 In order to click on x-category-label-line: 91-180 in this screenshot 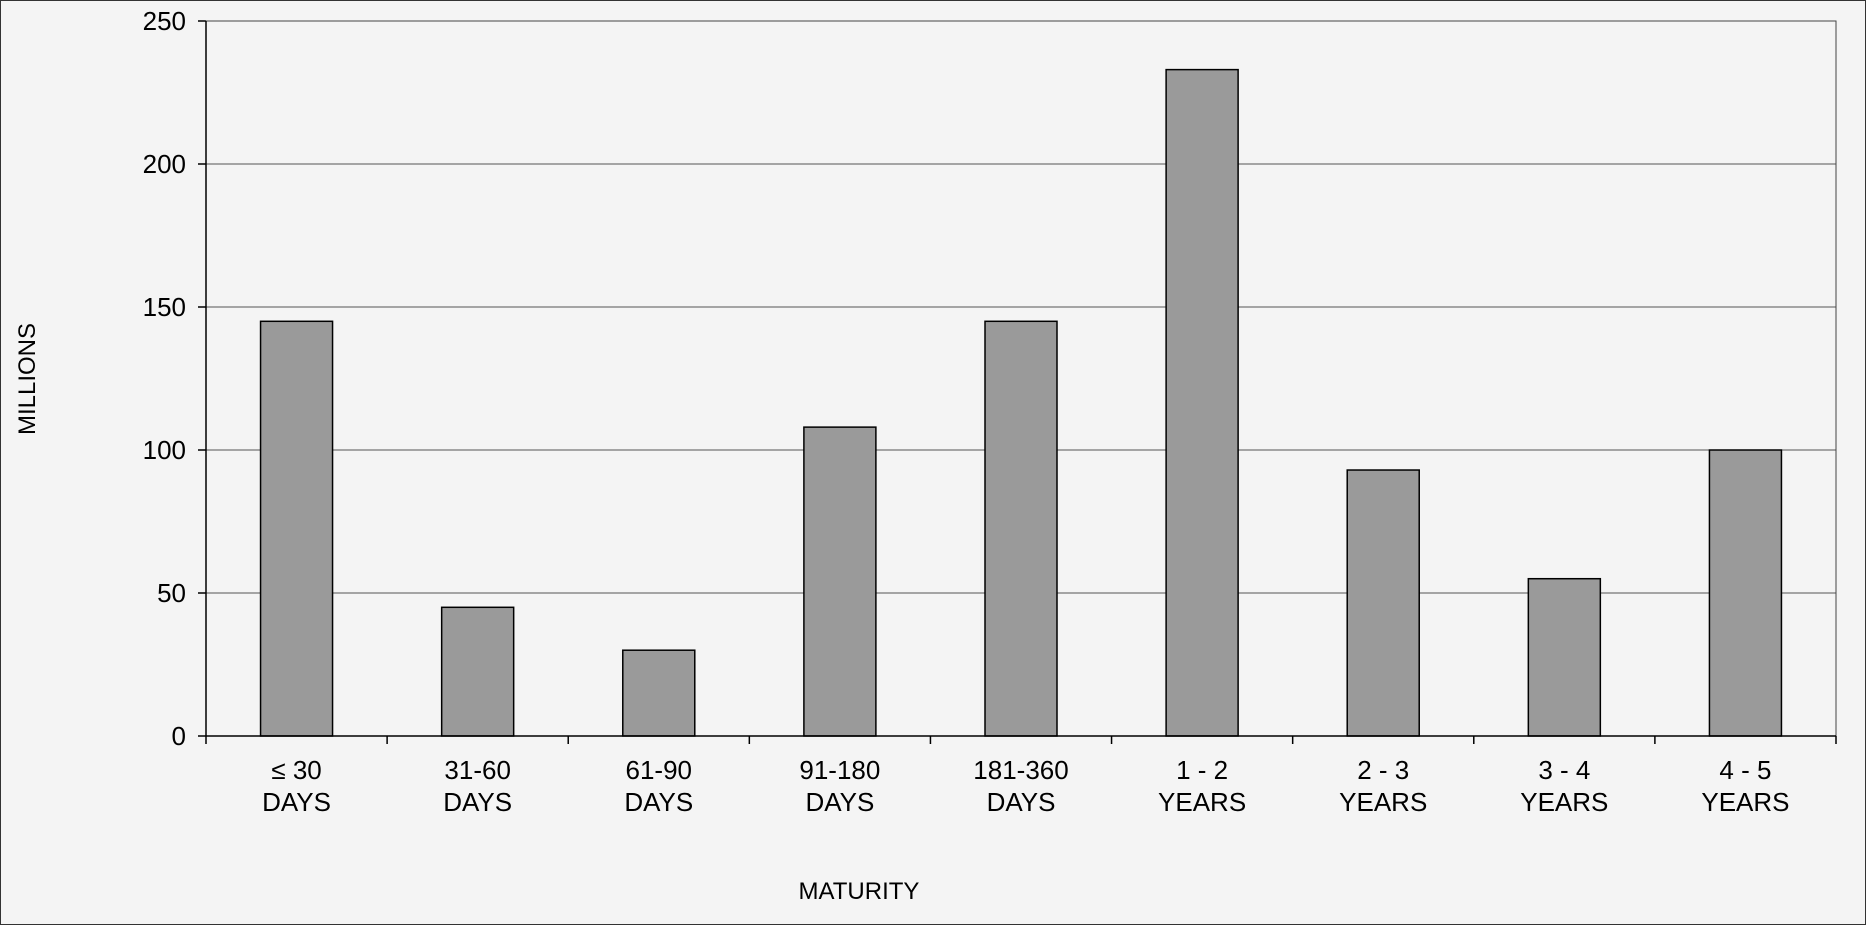, I will do `click(839, 770)`.